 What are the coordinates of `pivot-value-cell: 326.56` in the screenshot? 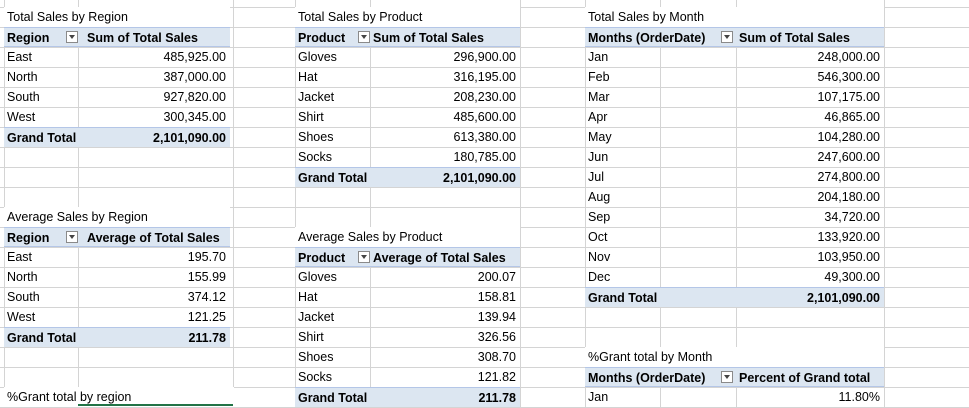 It's located at (496, 337).